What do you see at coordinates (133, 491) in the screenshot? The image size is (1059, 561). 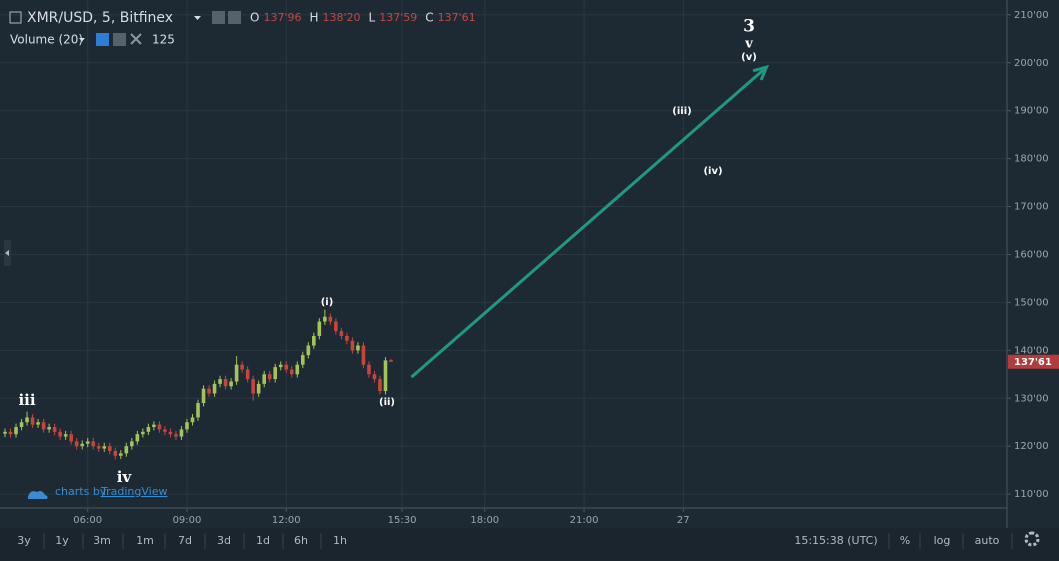 I see `watermark-brand: TradingView` at bounding box center [133, 491].